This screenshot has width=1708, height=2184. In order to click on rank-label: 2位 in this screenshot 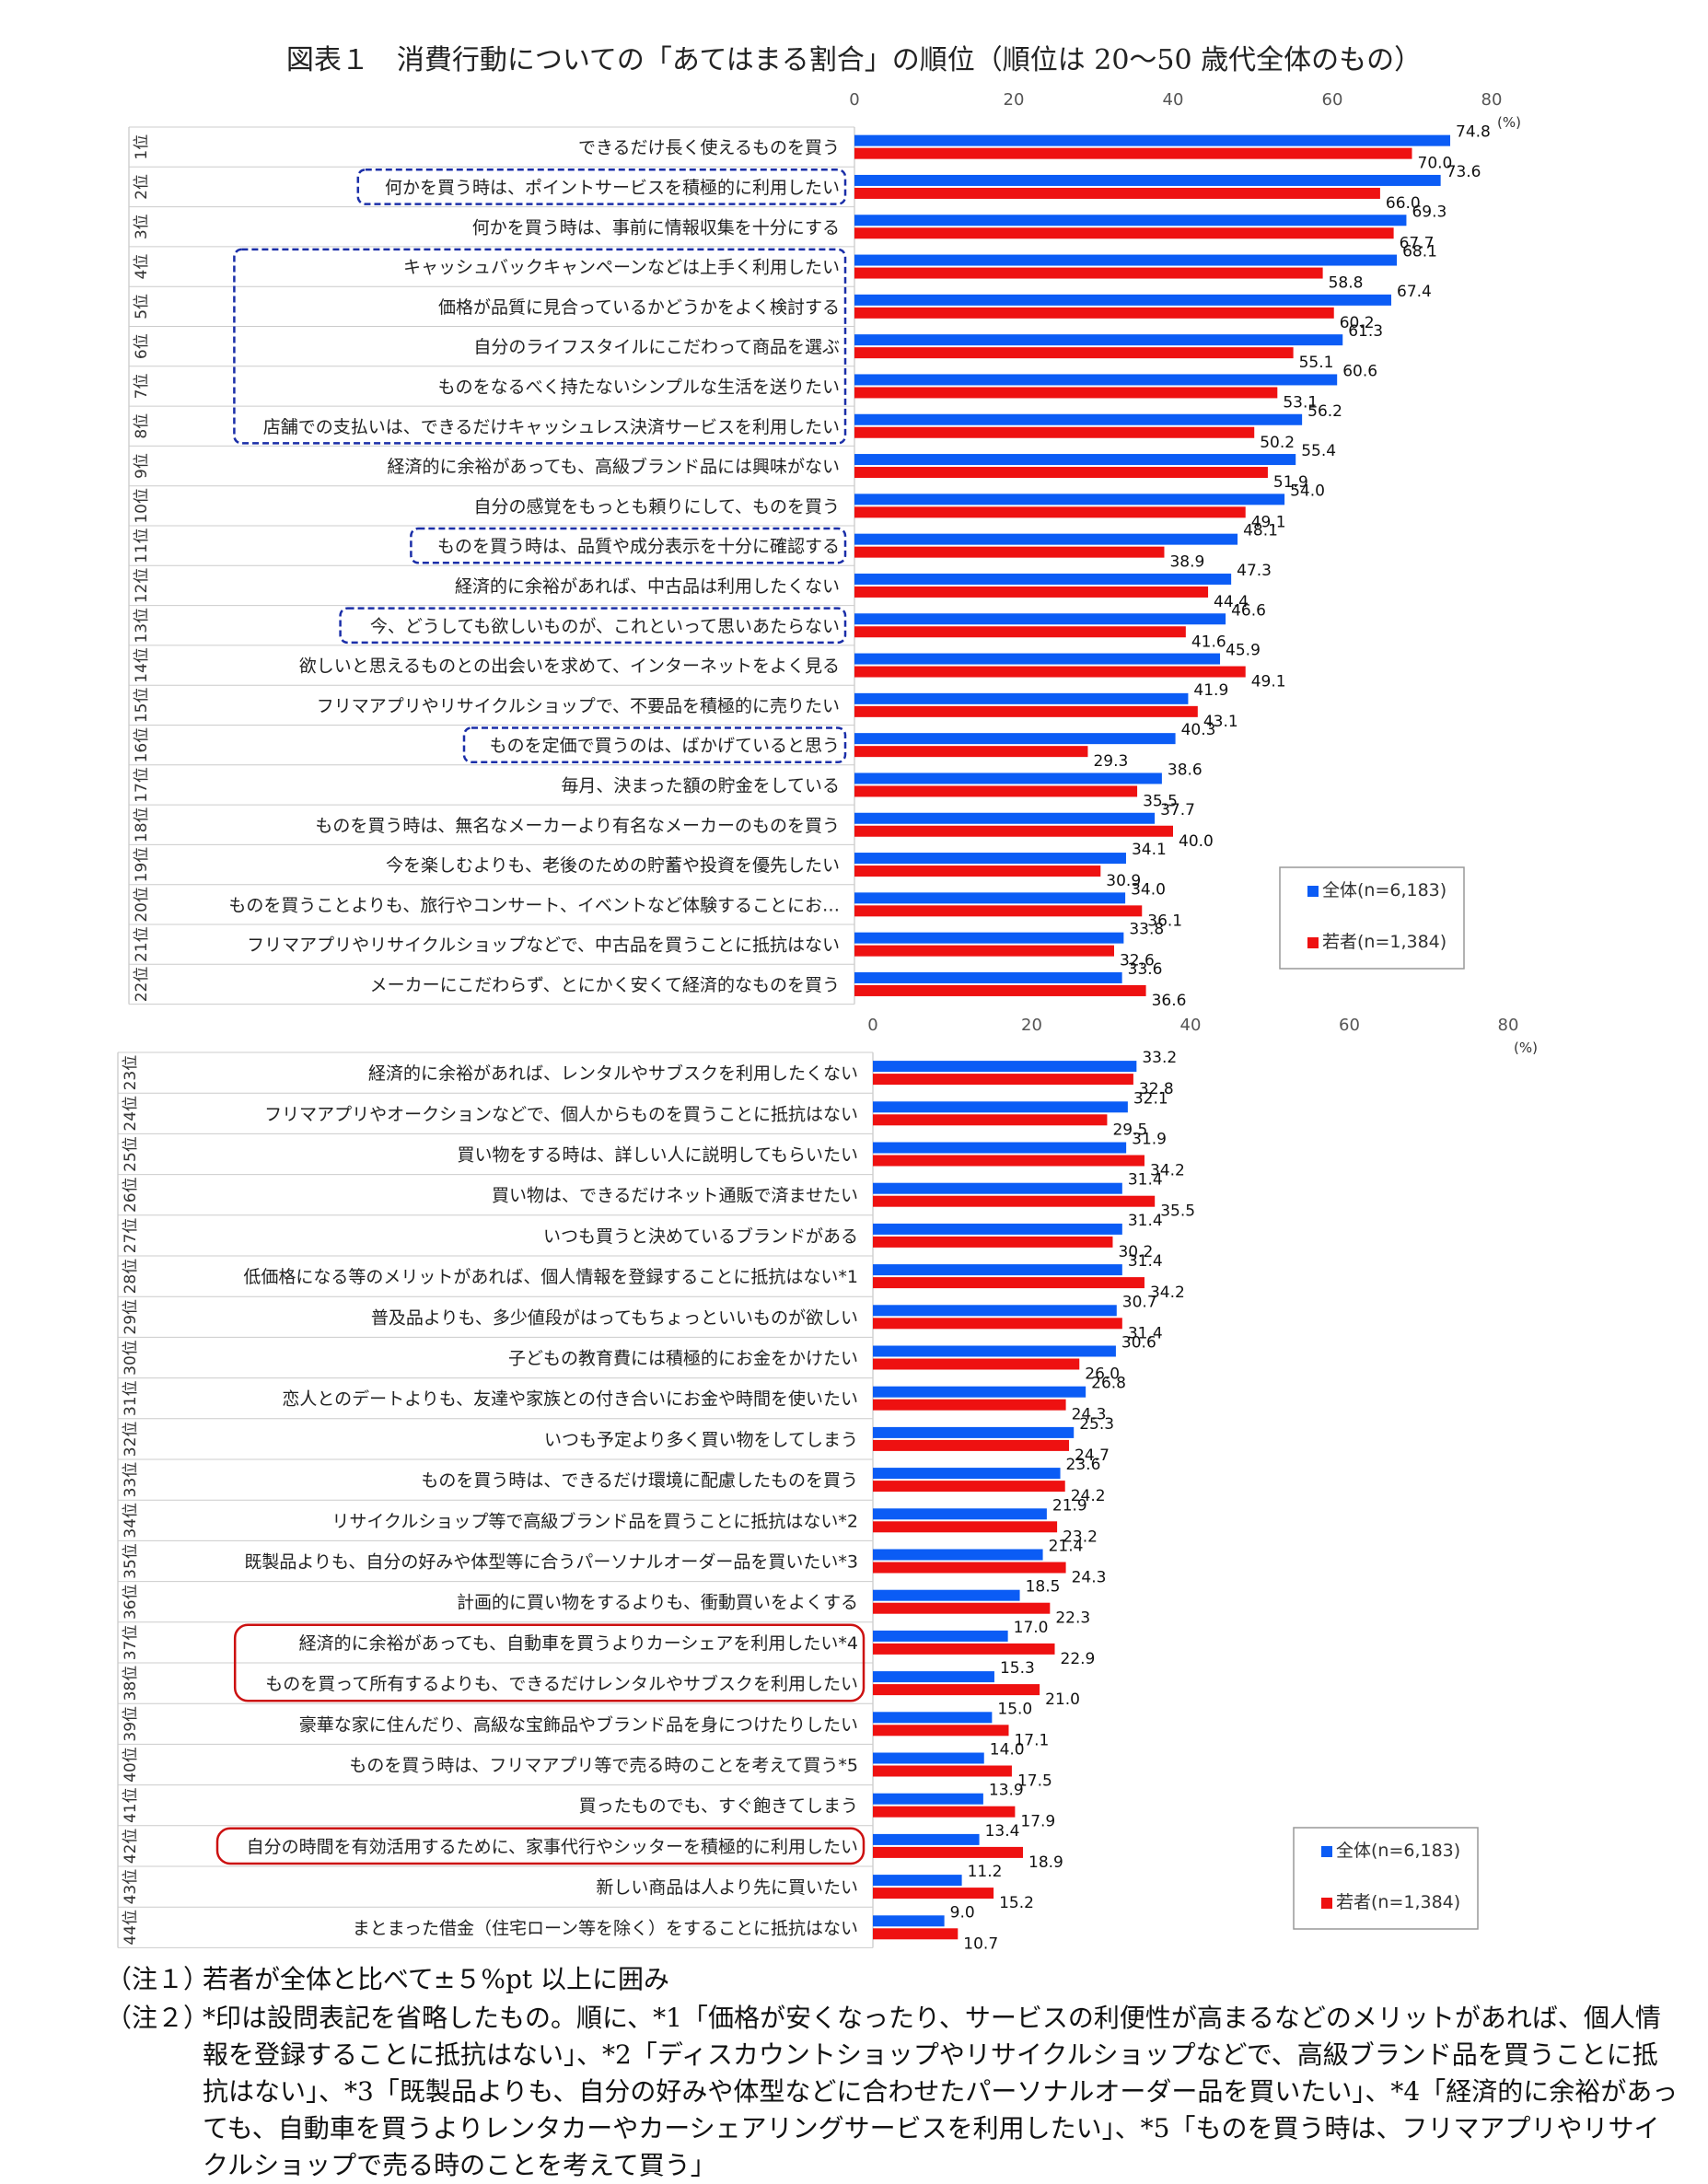, I will do `click(142, 187)`.